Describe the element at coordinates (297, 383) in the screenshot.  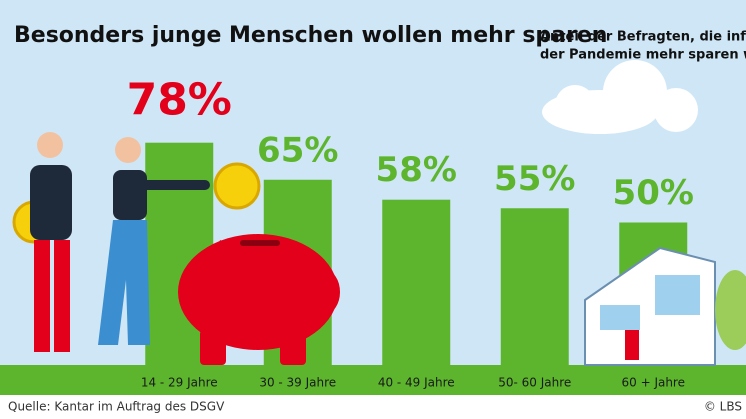
I see `x-tick-label: 30 - 39 Jahre` at that location.